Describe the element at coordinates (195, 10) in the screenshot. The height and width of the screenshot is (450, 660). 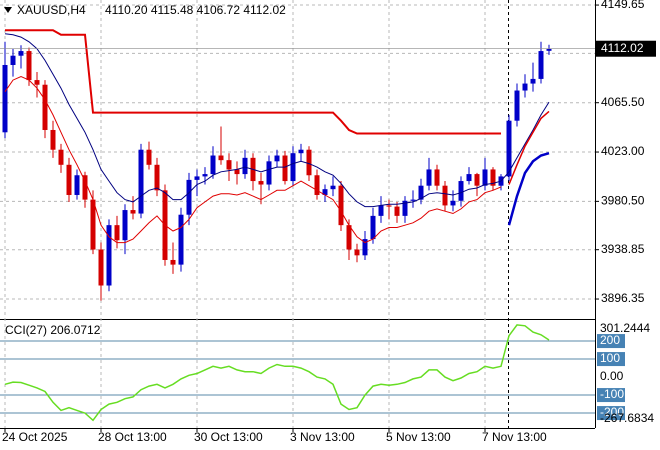
I see `ohlc-label: 4110.20 4115.48 4106.72 4112.02` at that location.